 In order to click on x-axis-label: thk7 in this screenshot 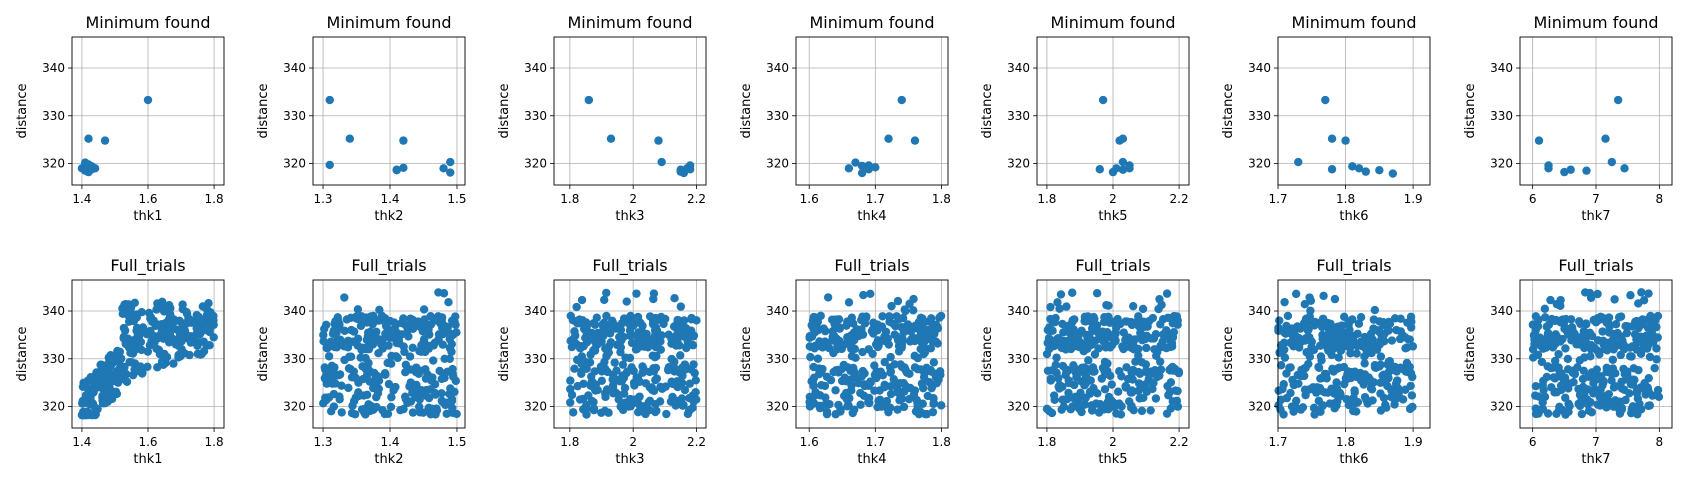, I will do `click(1595, 216)`.